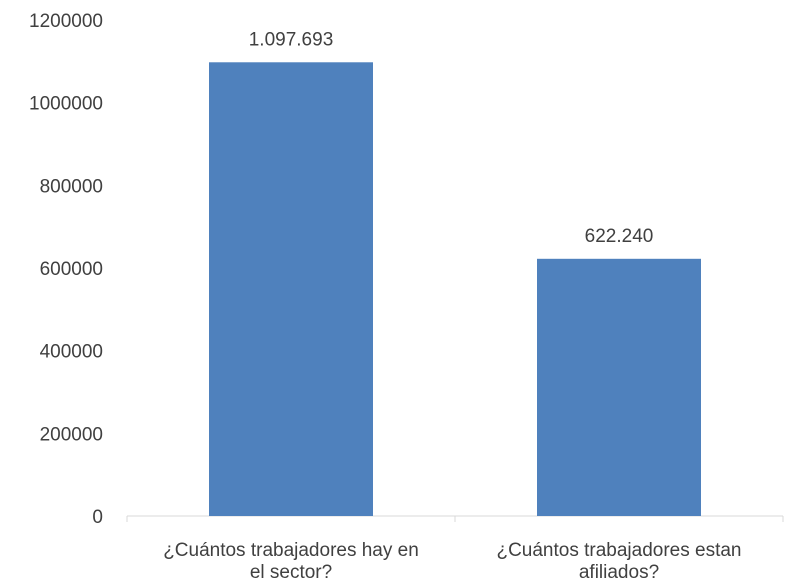 This screenshot has height=588, width=785. What do you see at coordinates (71, 352) in the screenshot?
I see `y-tick-label: 400000` at bounding box center [71, 352].